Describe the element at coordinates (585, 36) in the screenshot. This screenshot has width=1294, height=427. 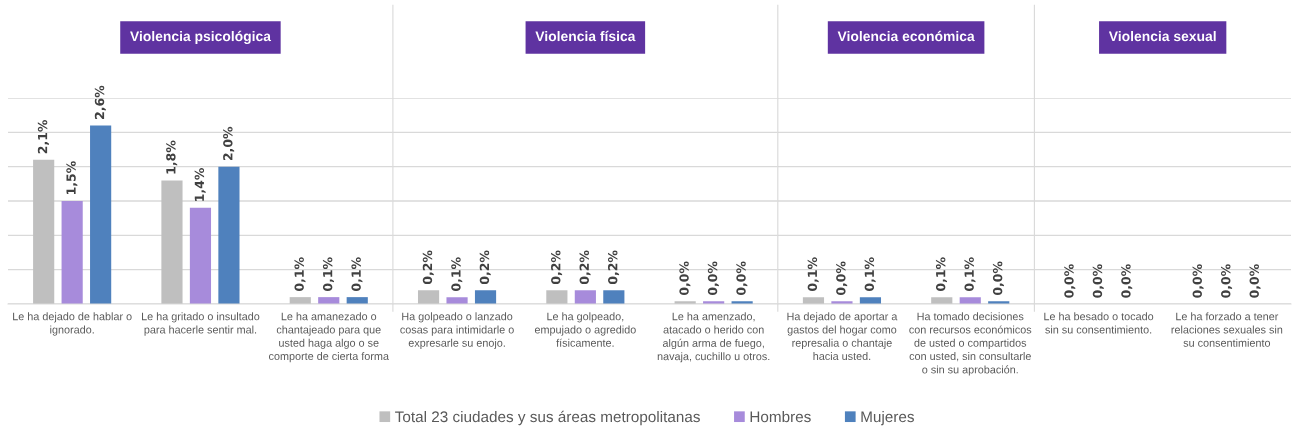
I see `chart-title: Violencia física` at that location.